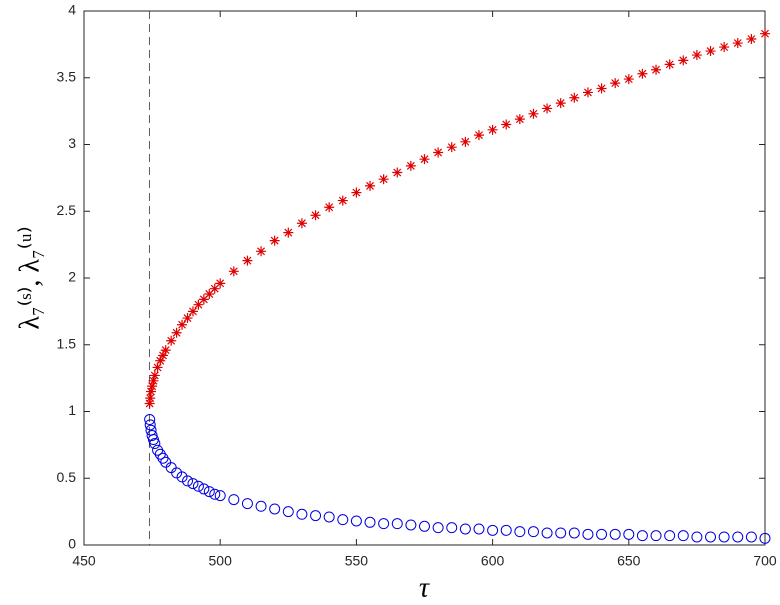 This screenshot has width=780, height=605. Describe the element at coordinates (221, 561) in the screenshot. I see `x-tick-label: 500` at that location.